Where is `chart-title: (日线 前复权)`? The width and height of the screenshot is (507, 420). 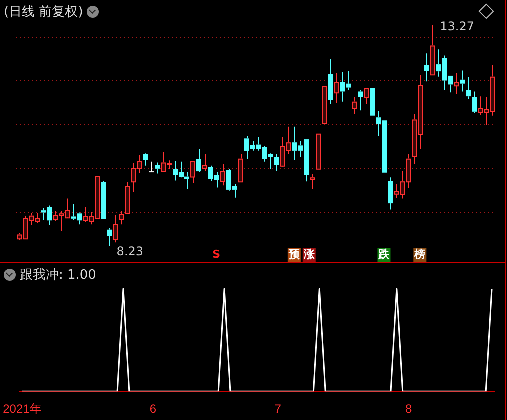 chart-title: (日线 前复权) is located at coordinates (44, 12).